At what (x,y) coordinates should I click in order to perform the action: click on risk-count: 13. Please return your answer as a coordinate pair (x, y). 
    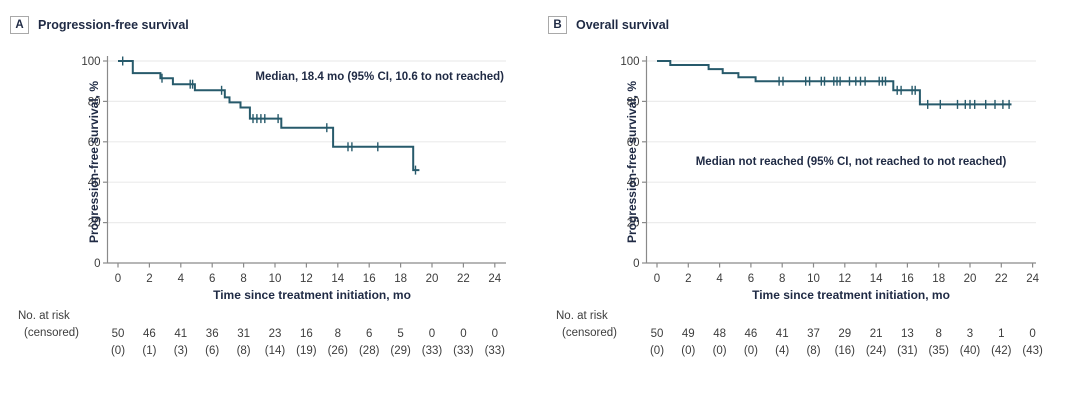
    Looking at the image, I should click on (907, 334).